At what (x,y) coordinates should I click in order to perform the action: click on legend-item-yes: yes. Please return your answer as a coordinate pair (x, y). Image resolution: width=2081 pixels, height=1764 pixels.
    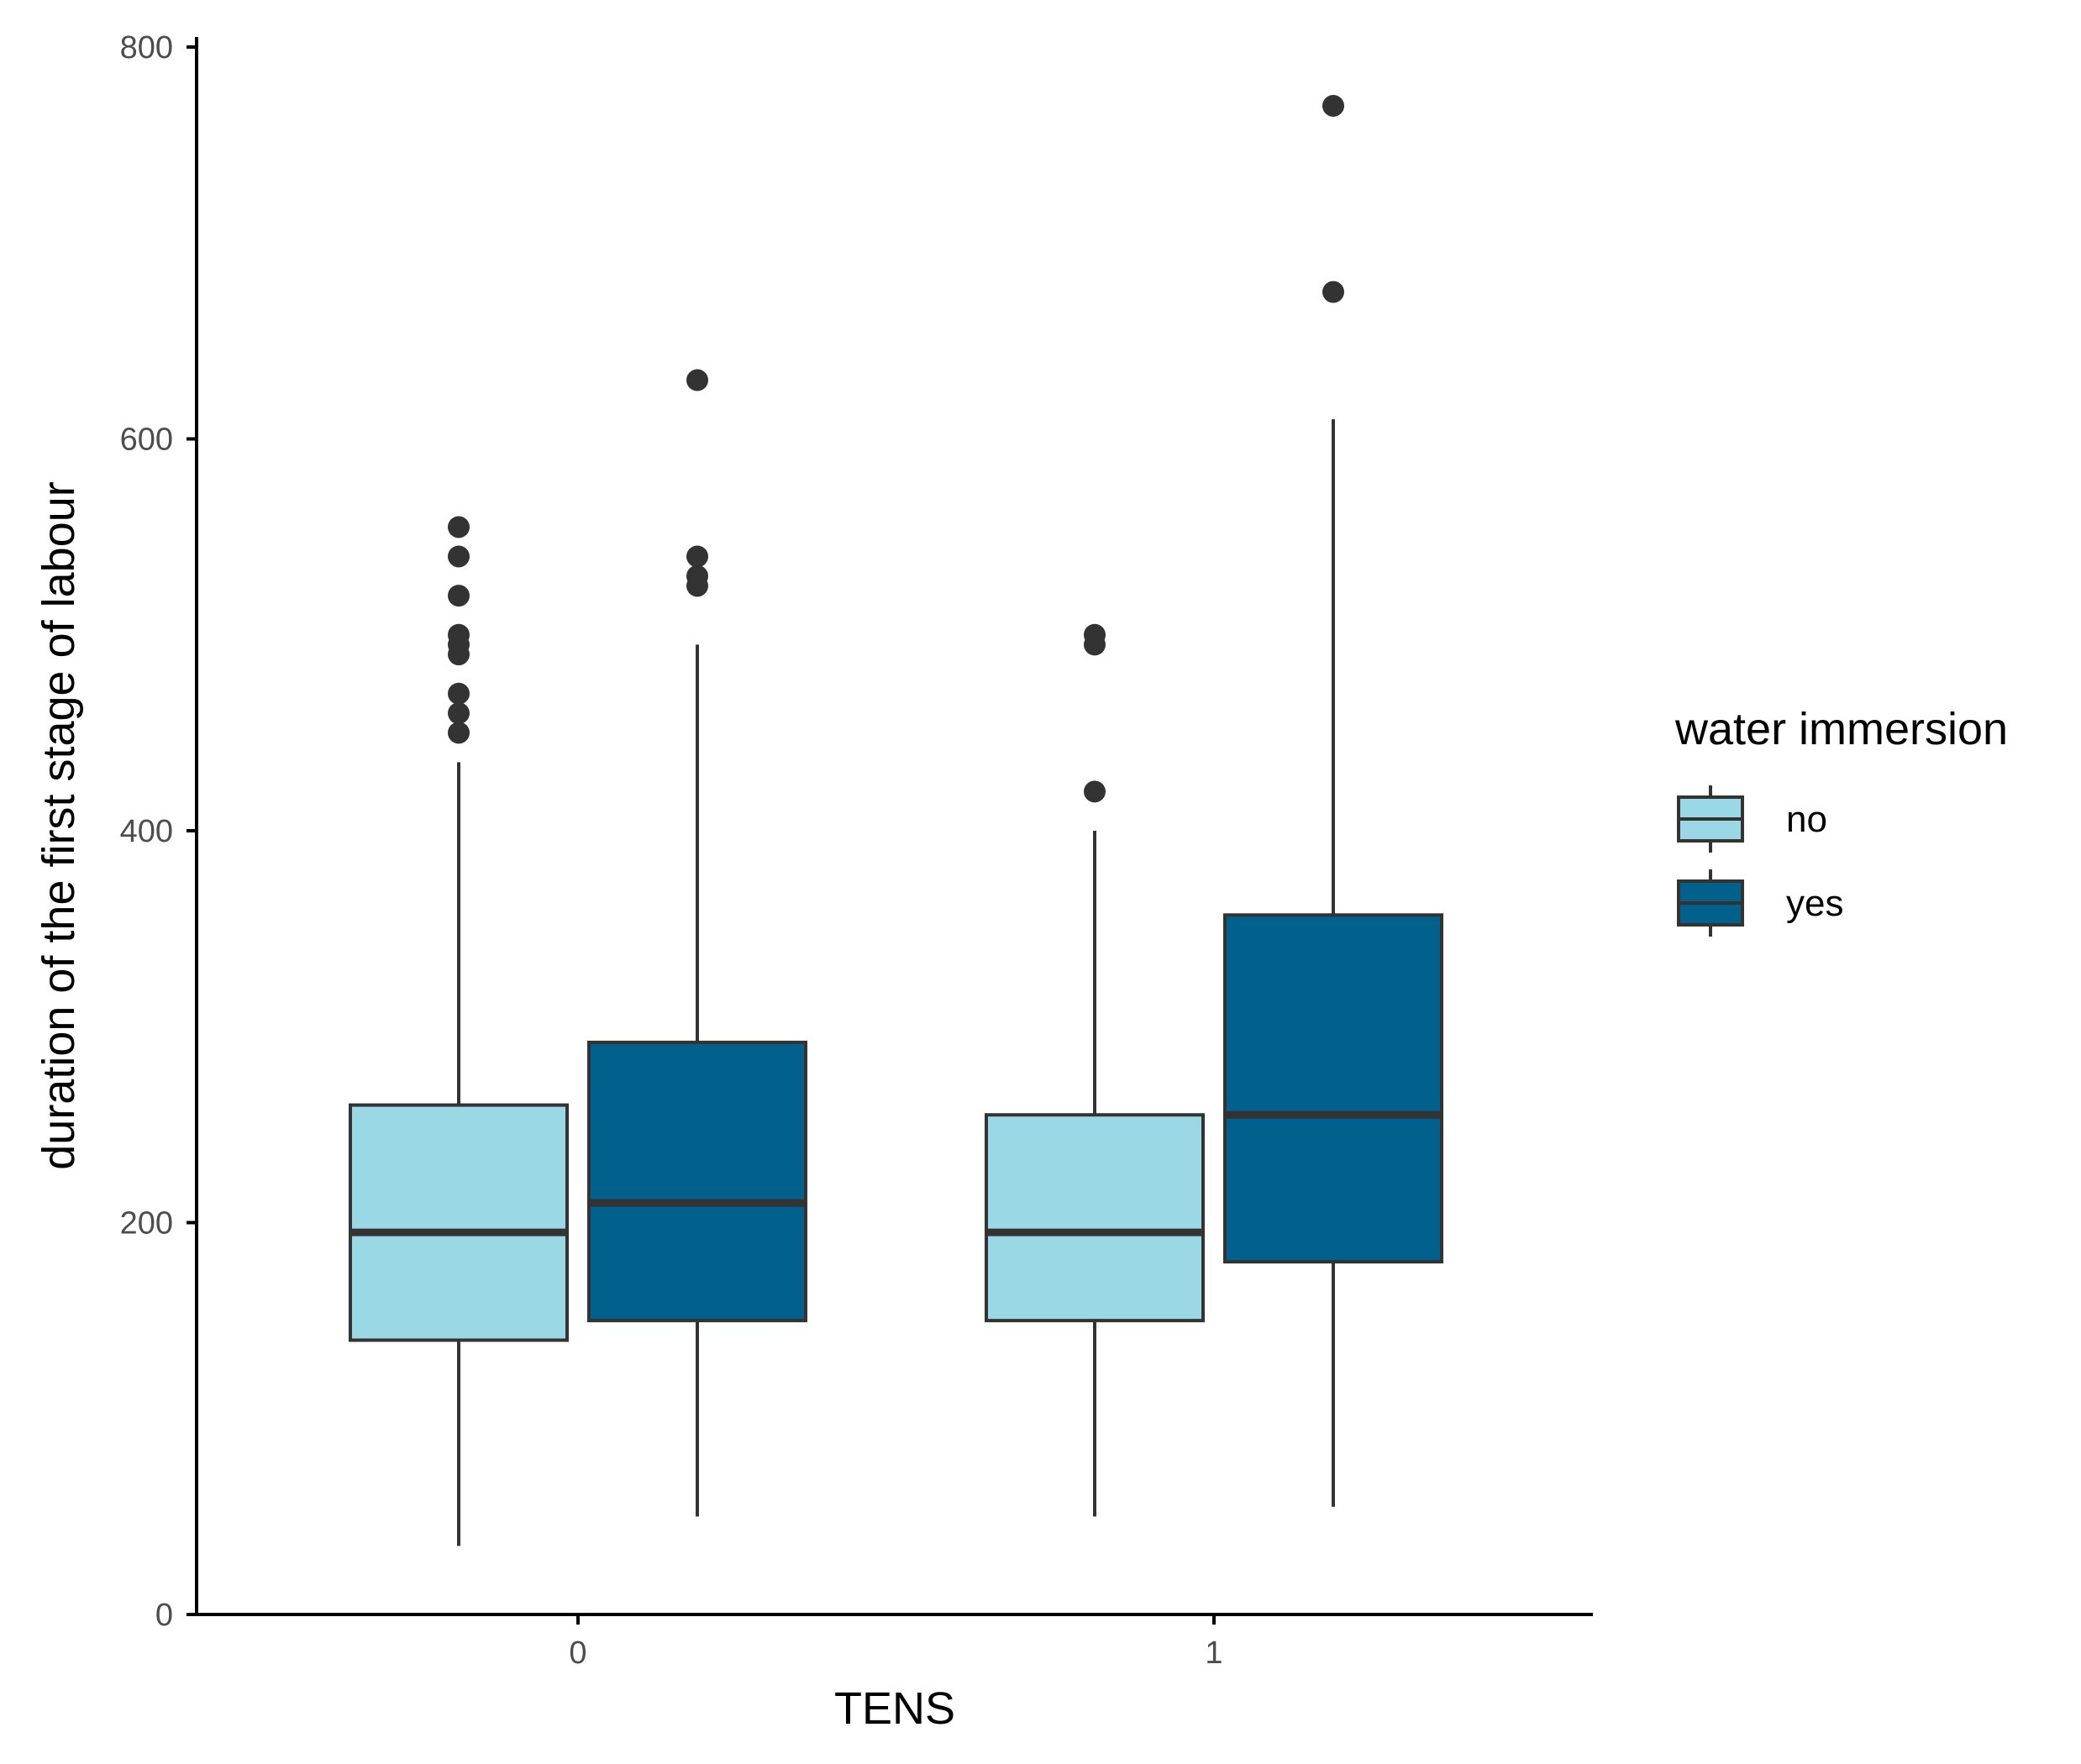
    Looking at the image, I should click on (1760, 903).